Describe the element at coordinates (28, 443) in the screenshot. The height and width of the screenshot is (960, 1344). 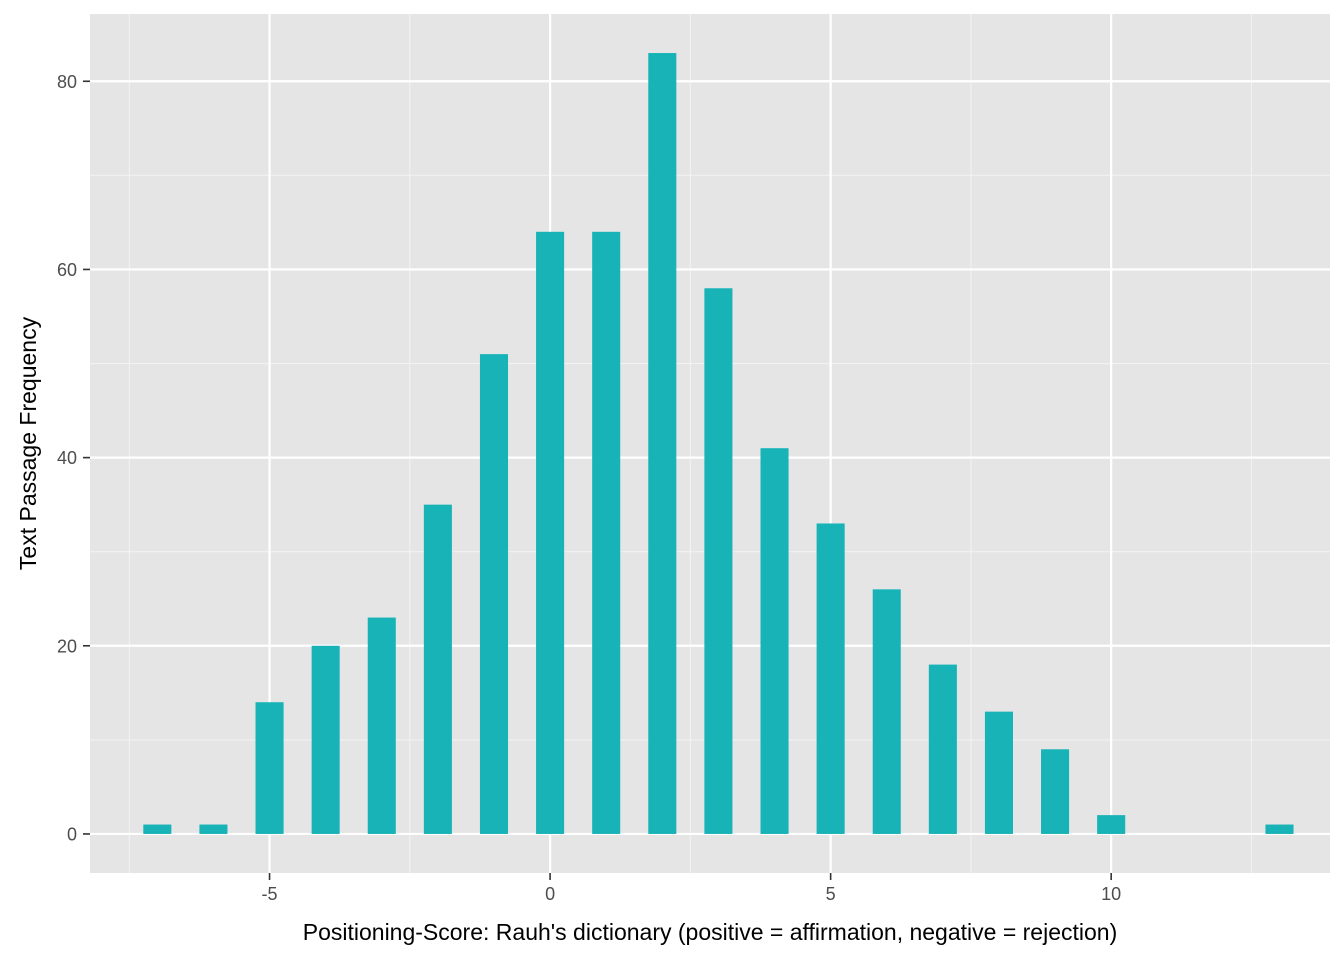
I see `y-axis-title: Text Passage Frequency` at that location.